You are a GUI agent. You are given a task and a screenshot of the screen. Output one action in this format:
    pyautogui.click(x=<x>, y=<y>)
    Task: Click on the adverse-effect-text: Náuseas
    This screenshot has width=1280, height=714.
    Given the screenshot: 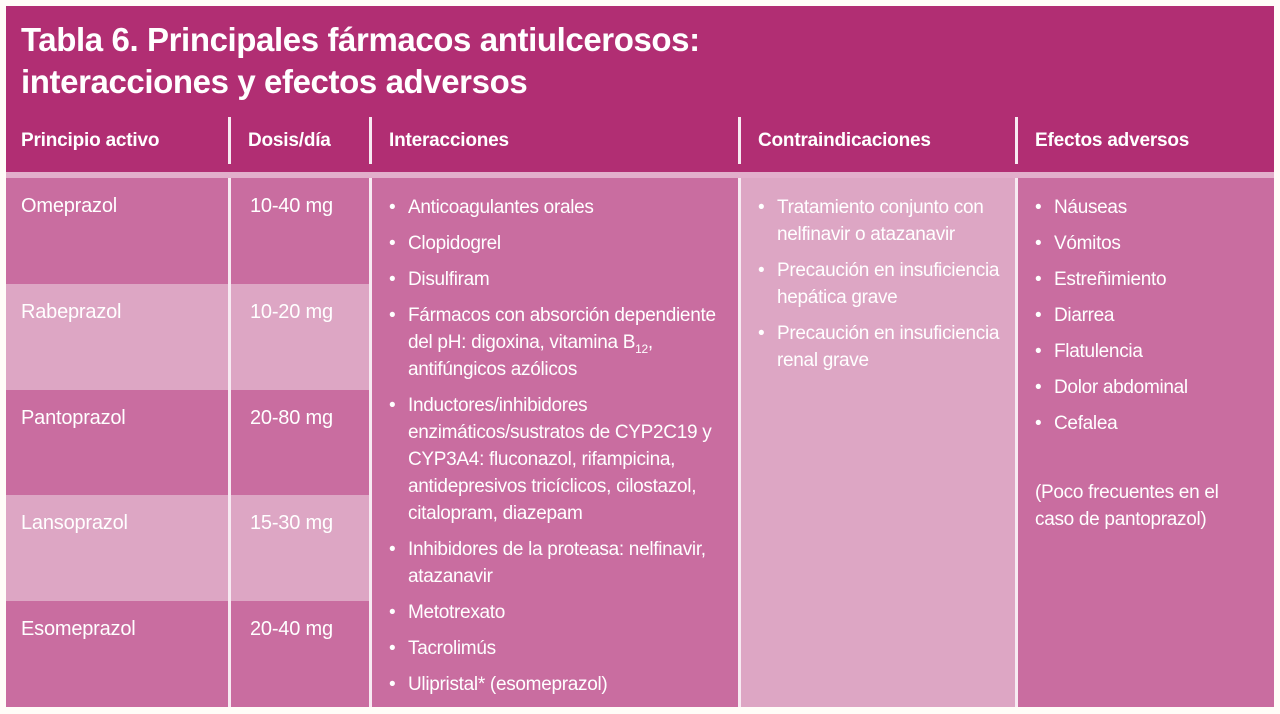 What is the action you would take?
    pyautogui.click(x=1090, y=207)
    